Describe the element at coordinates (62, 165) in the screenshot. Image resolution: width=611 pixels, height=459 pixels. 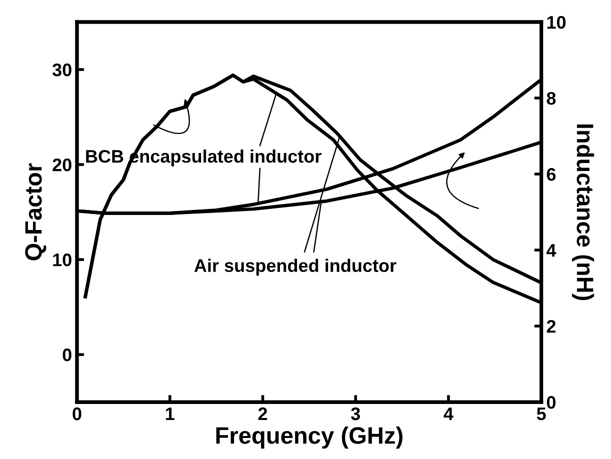
I see `y-tick-label: 20` at that location.